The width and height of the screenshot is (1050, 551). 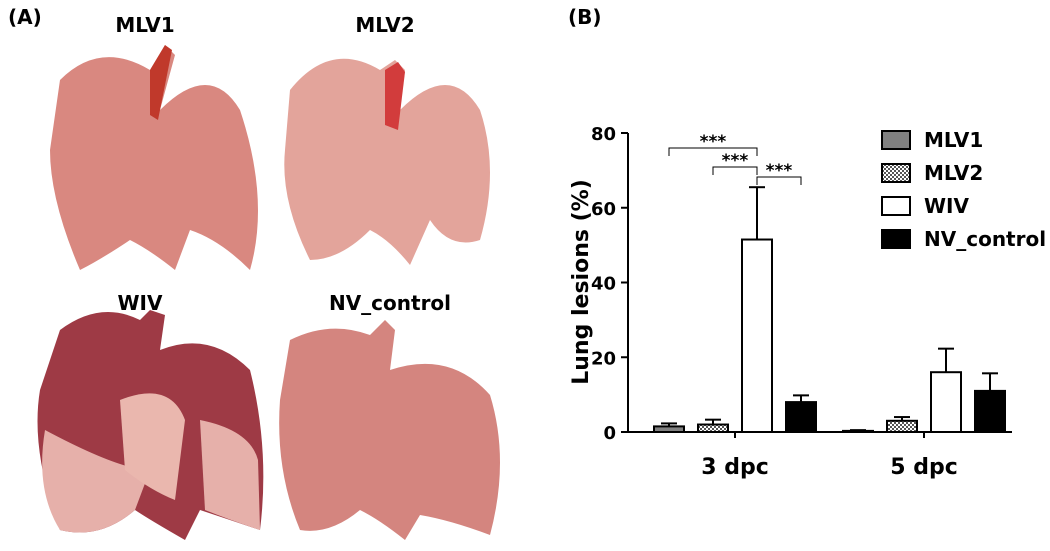 What do you see at coordinates (141, 303) in the screenshot?
I see `photo-label: WIV` at bounding box center [141, 303].